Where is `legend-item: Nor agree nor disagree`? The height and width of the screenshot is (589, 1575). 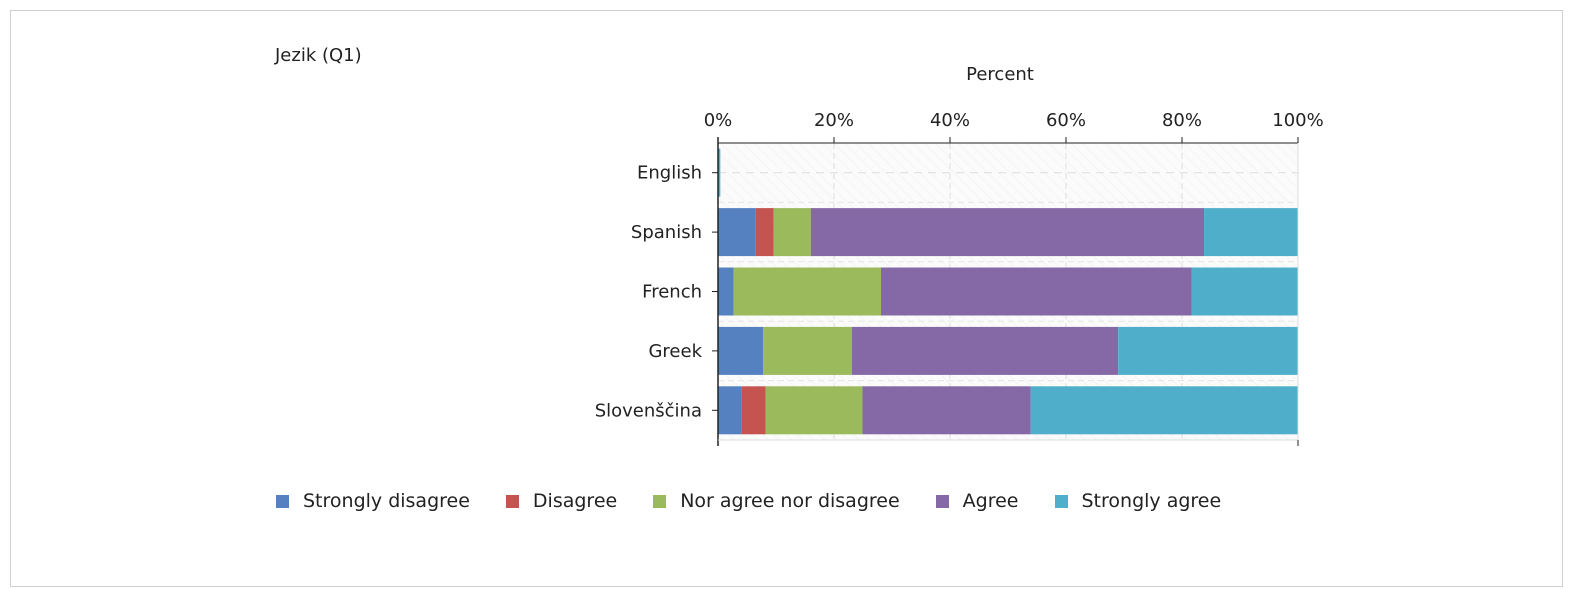
legend-item: Nor agree nor disagree is located at coordinates (776, 501).